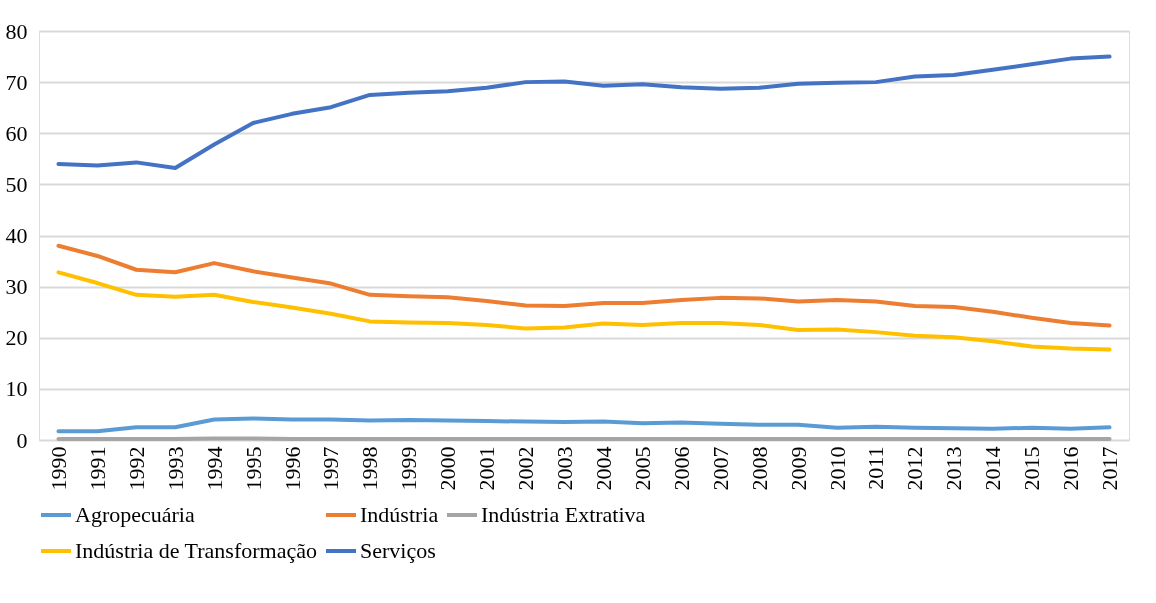 The height and width of the screenshot is (603, 1156). Describe the element at coordinates (487, 468) in the screenshot. I see `x-tick-label: 2001` at that location.